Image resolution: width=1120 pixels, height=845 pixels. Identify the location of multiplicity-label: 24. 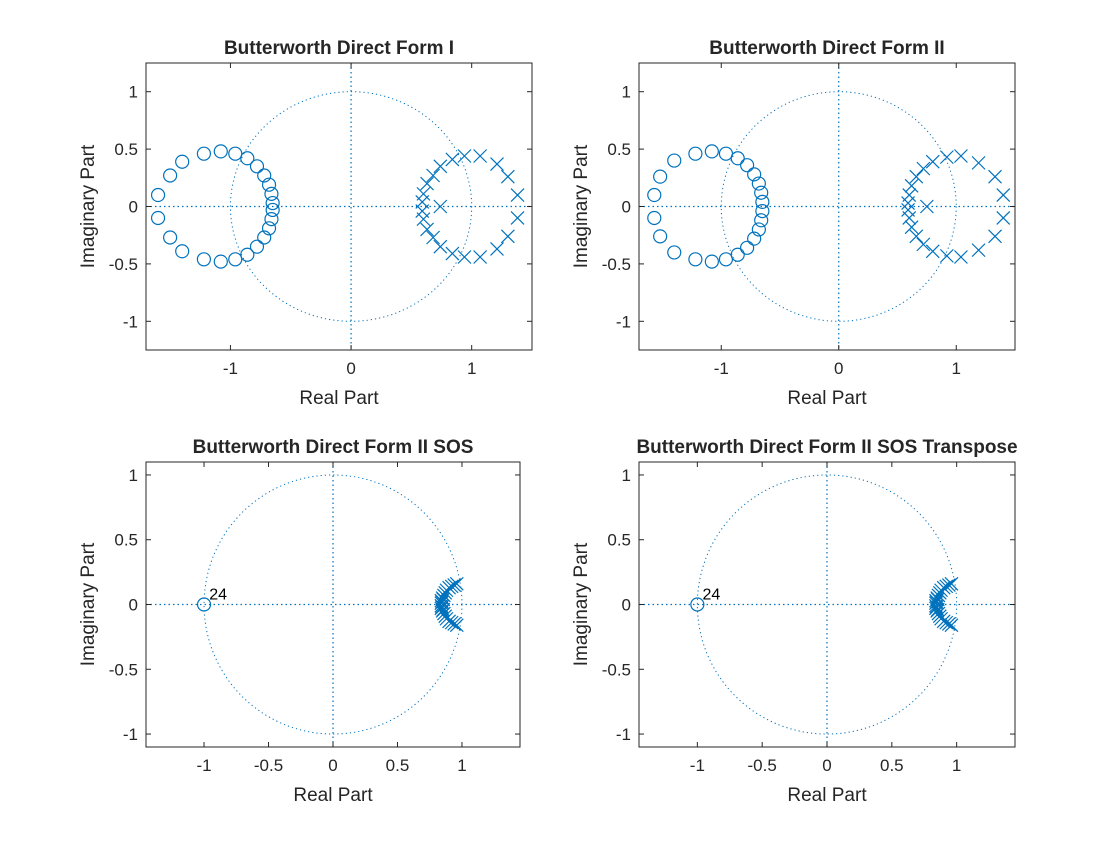
(218, 594).